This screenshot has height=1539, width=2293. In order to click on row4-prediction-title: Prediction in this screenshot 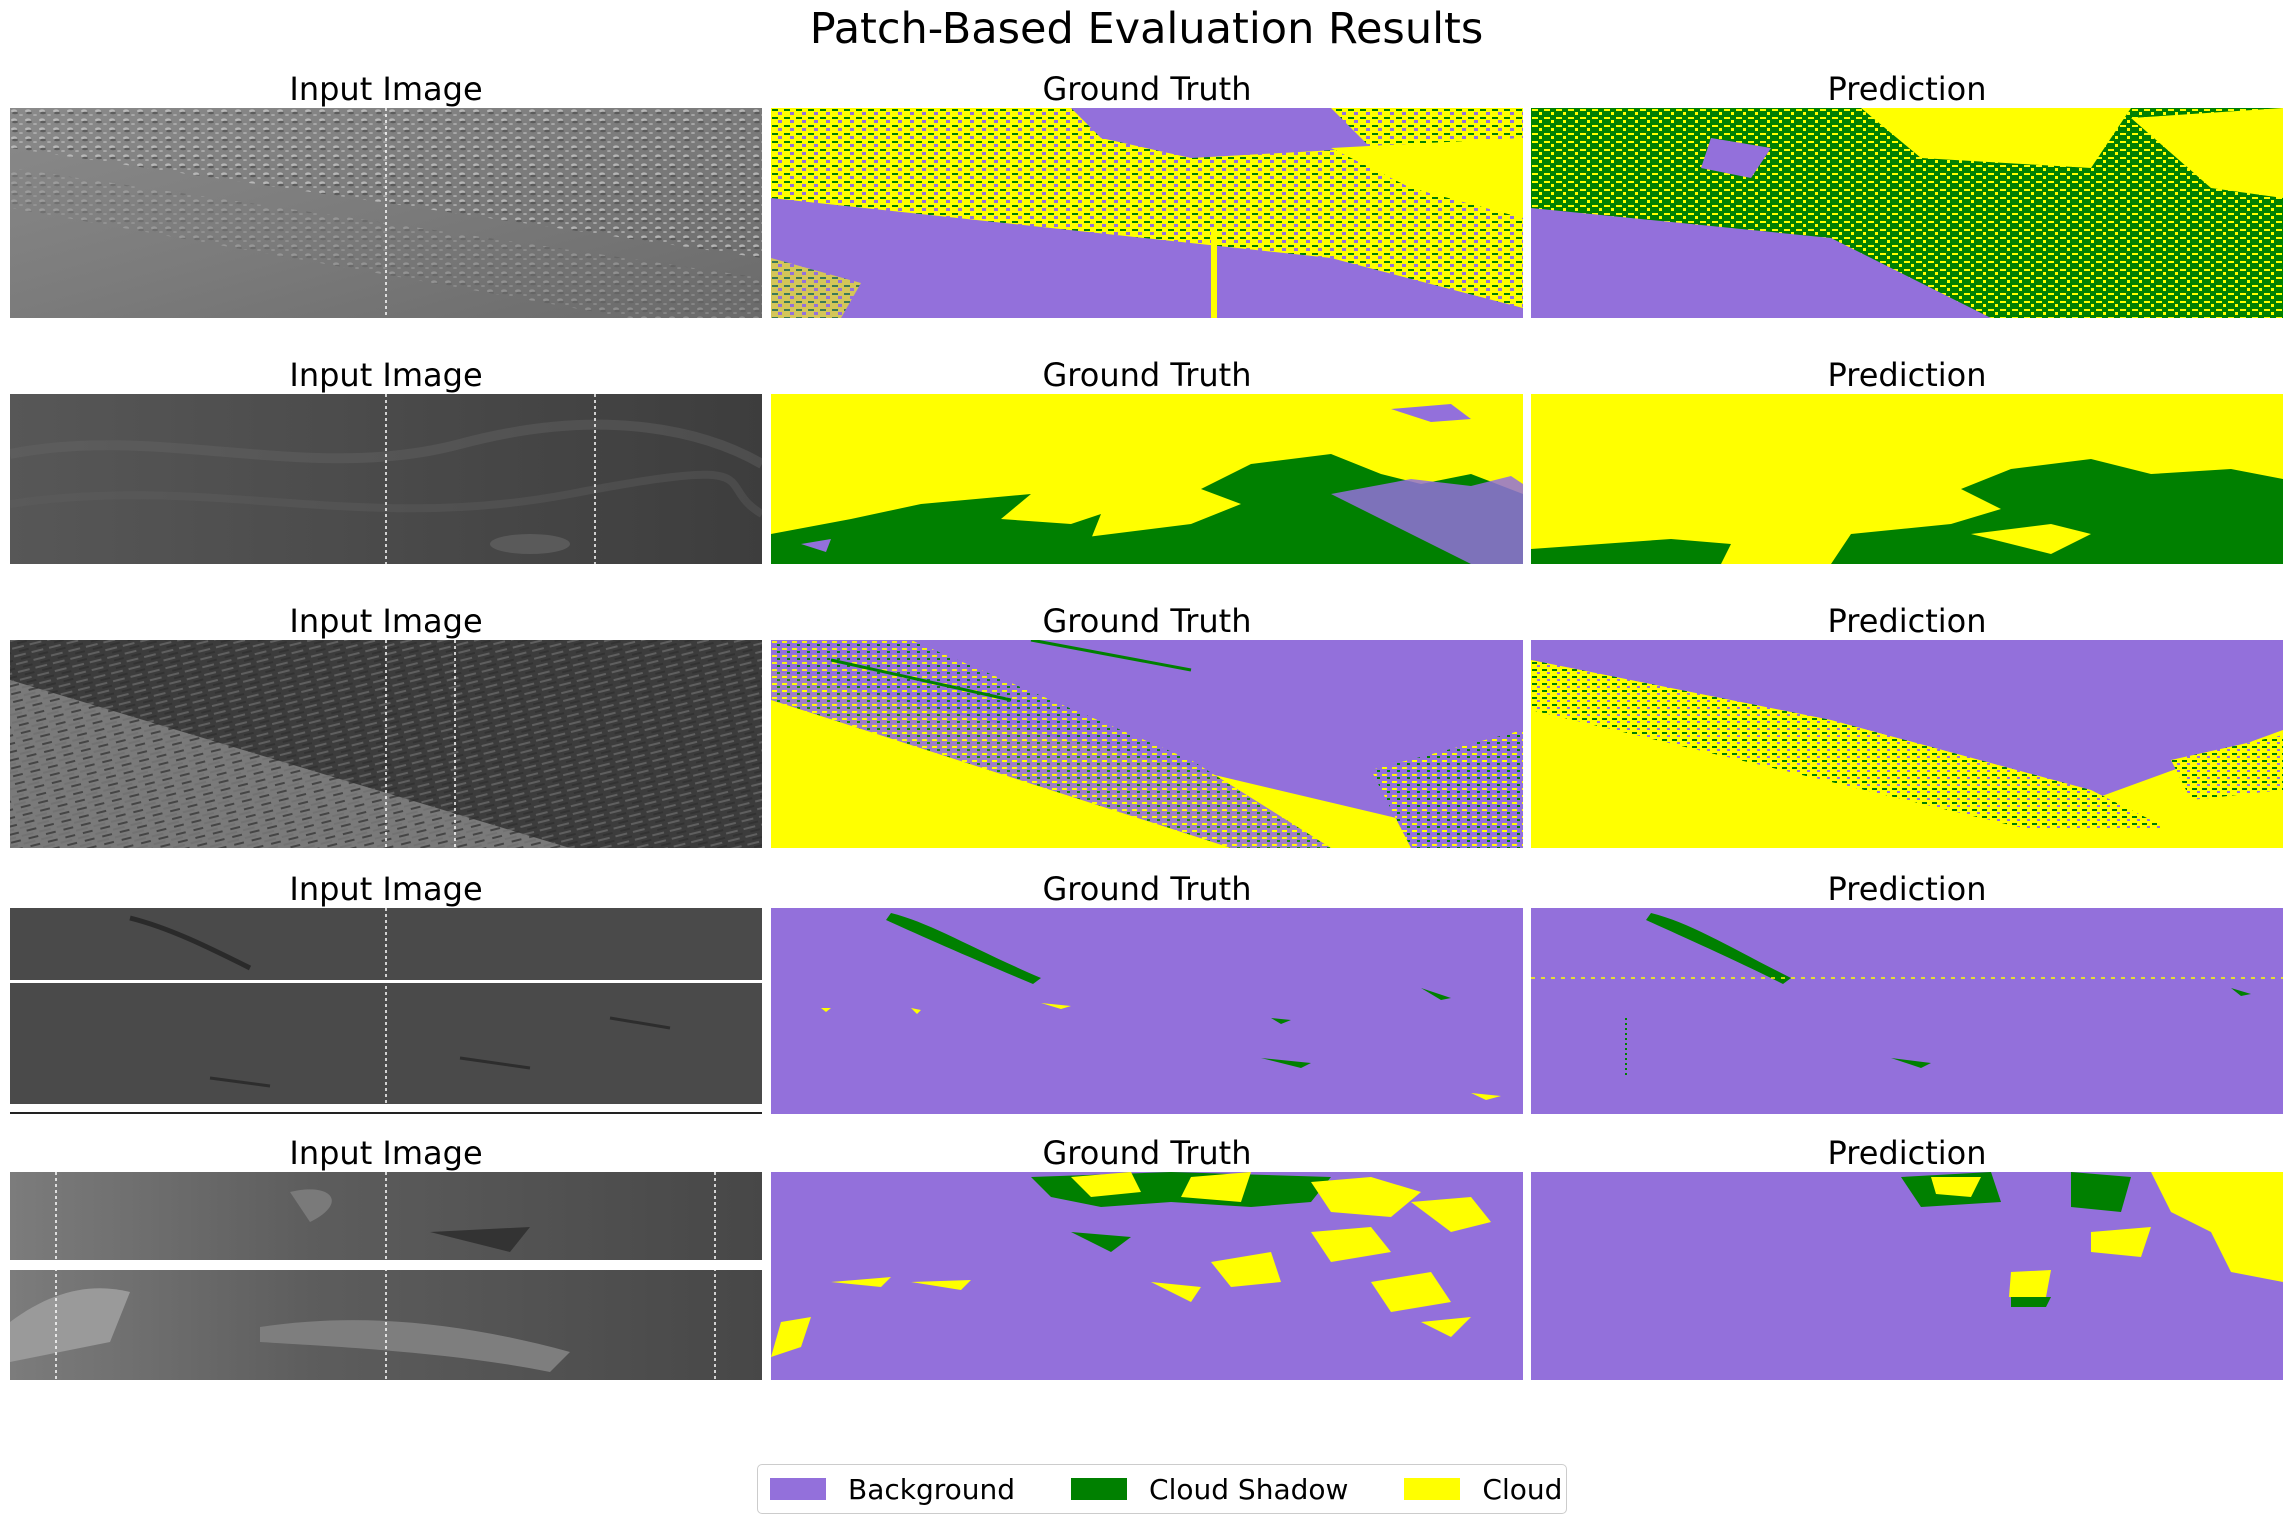, I will do `click(1907, 889)`.